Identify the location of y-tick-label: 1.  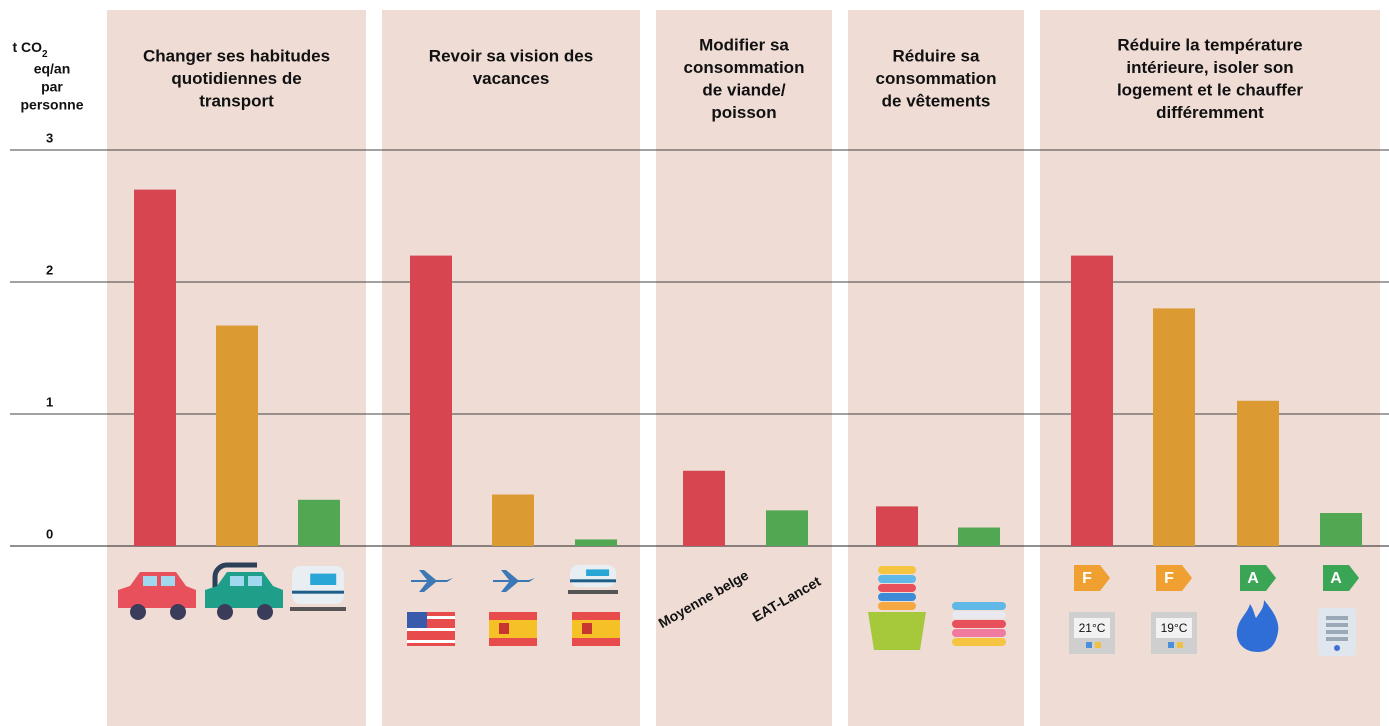
(49, 401).